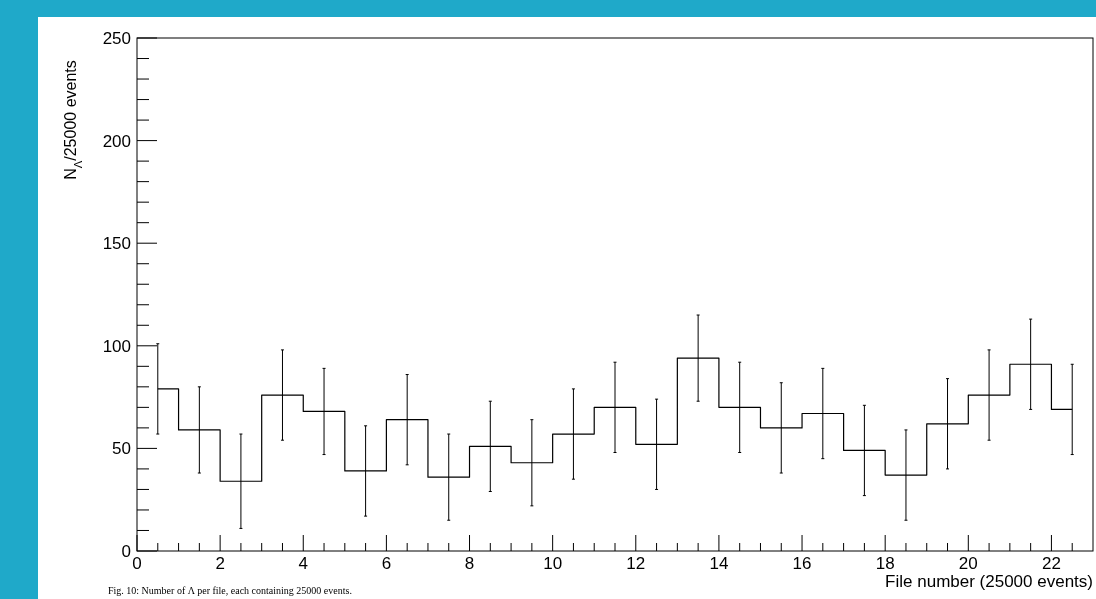  Describe the element at coordinates (220, 563) in the screenshot. I see `x-tick-label: 2` at that location.